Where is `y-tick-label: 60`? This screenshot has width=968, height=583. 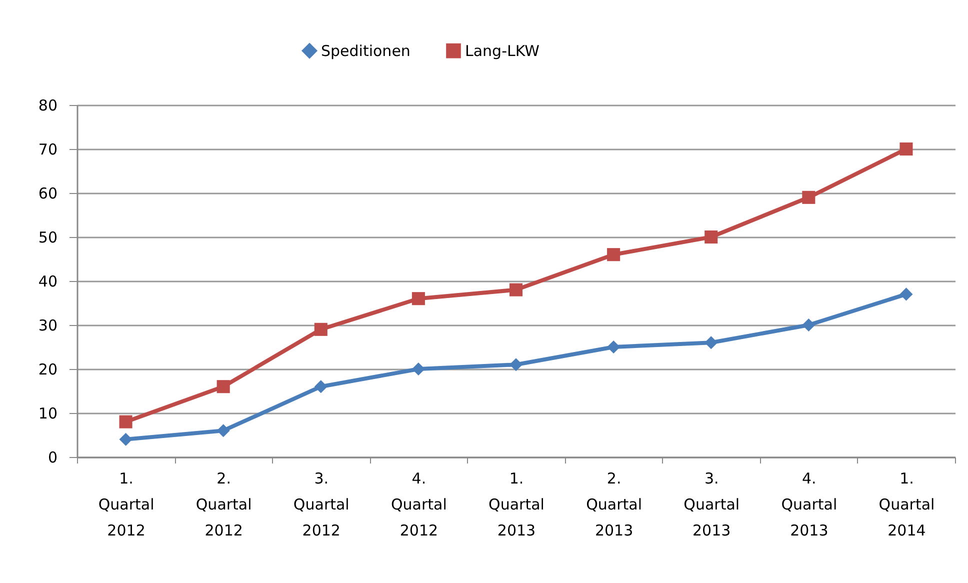
y-tick-label: 60 is located at coordinates (48, 193).